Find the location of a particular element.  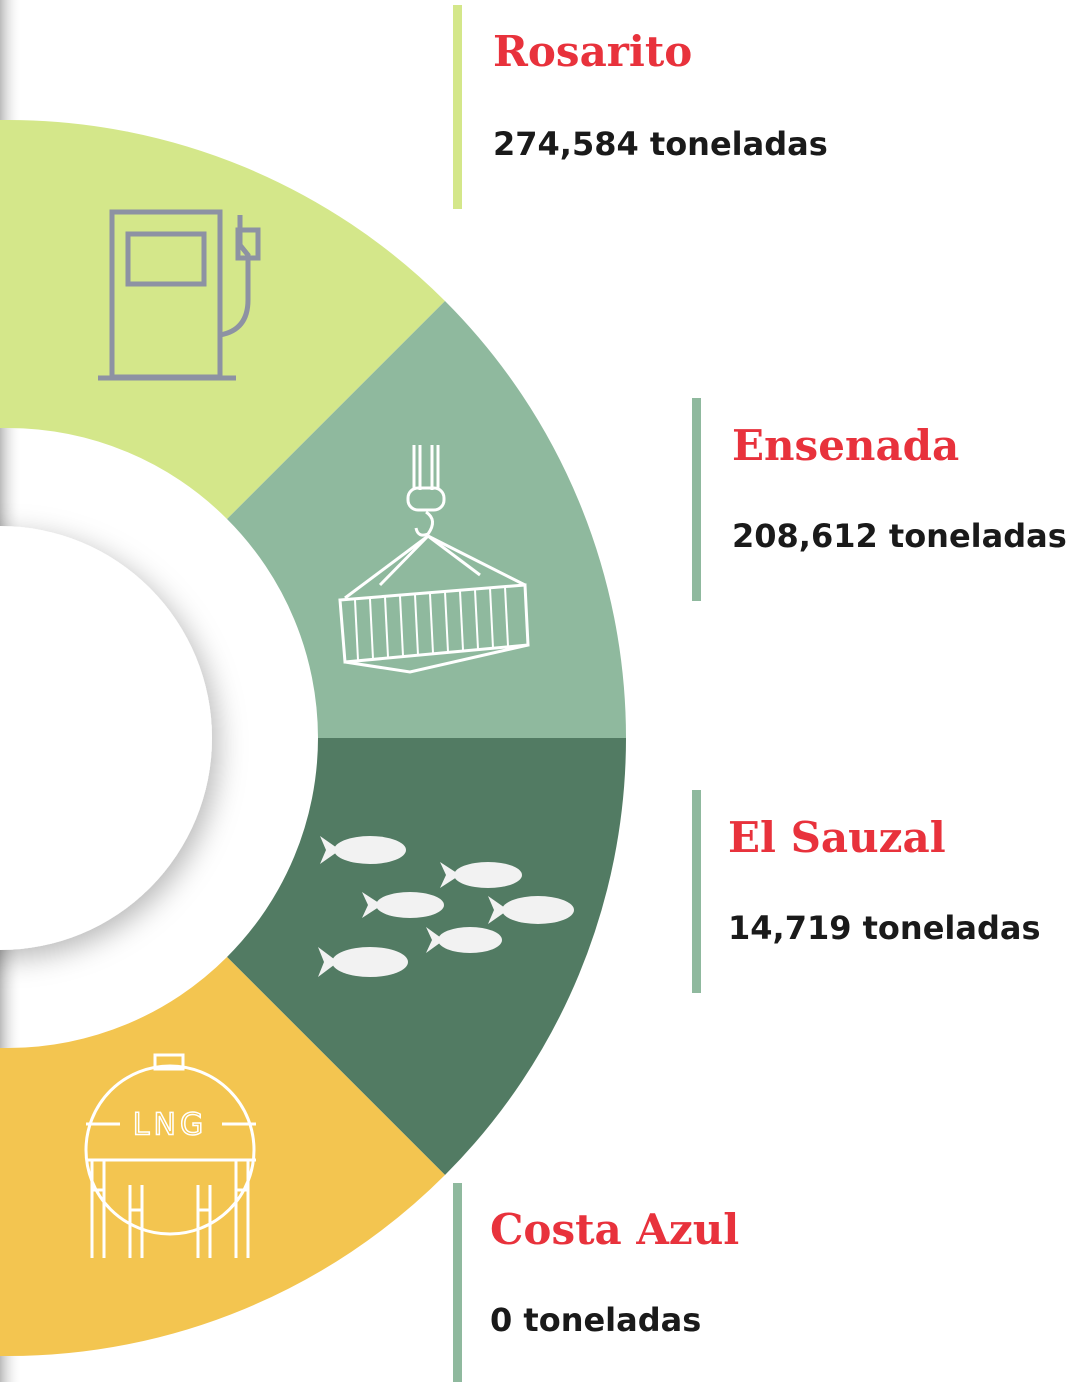

fish-icon is located at coordinates (446, 906).